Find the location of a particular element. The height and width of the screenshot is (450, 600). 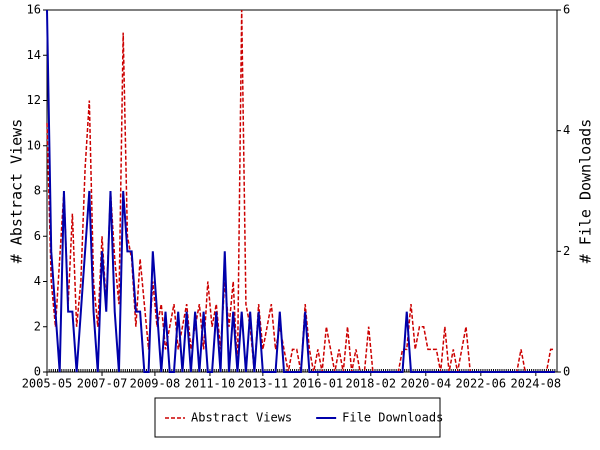

x-tick-label: 2018-02 is located at coordinates (370, 384).